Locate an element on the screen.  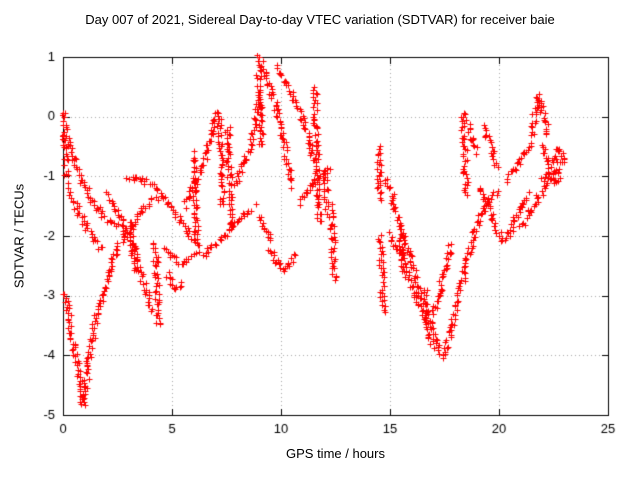
x-axis-label: GPS time / hours is located at coordinates (335, 453).